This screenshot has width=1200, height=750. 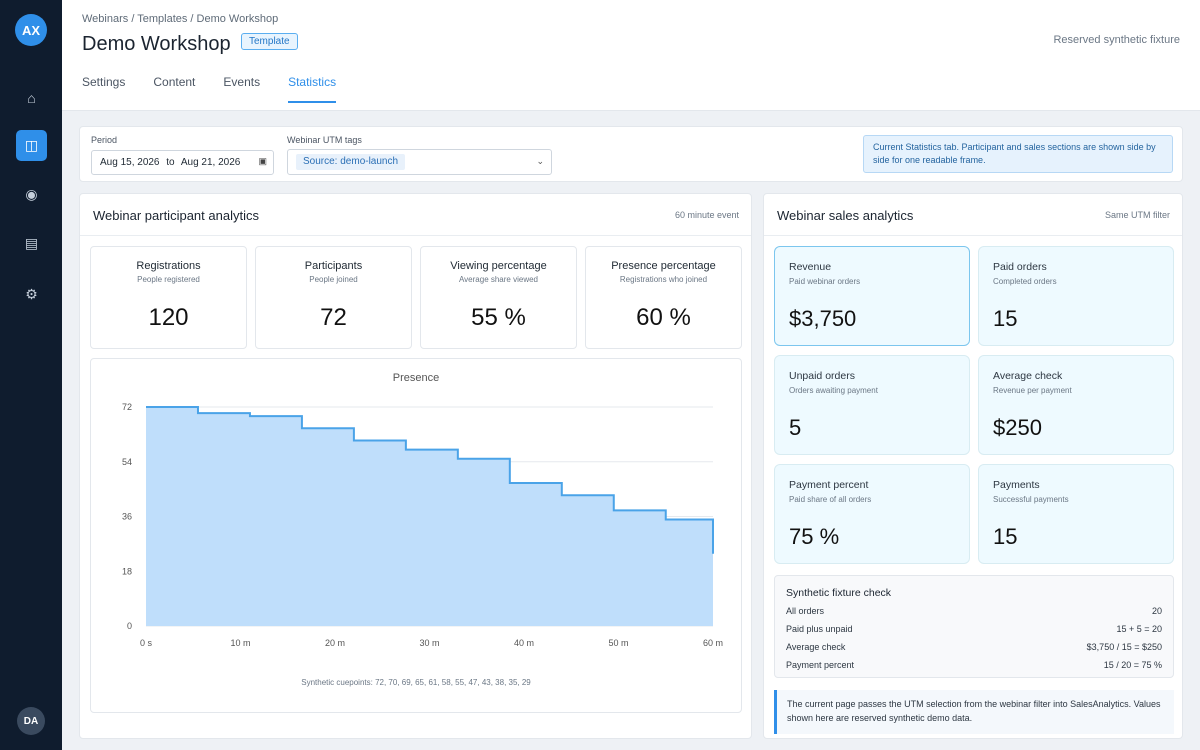 What do you see at coordinates (31, 194) in the screenshot?
I see `broadcast-icon: ◉` at bounding box center [31, 194].